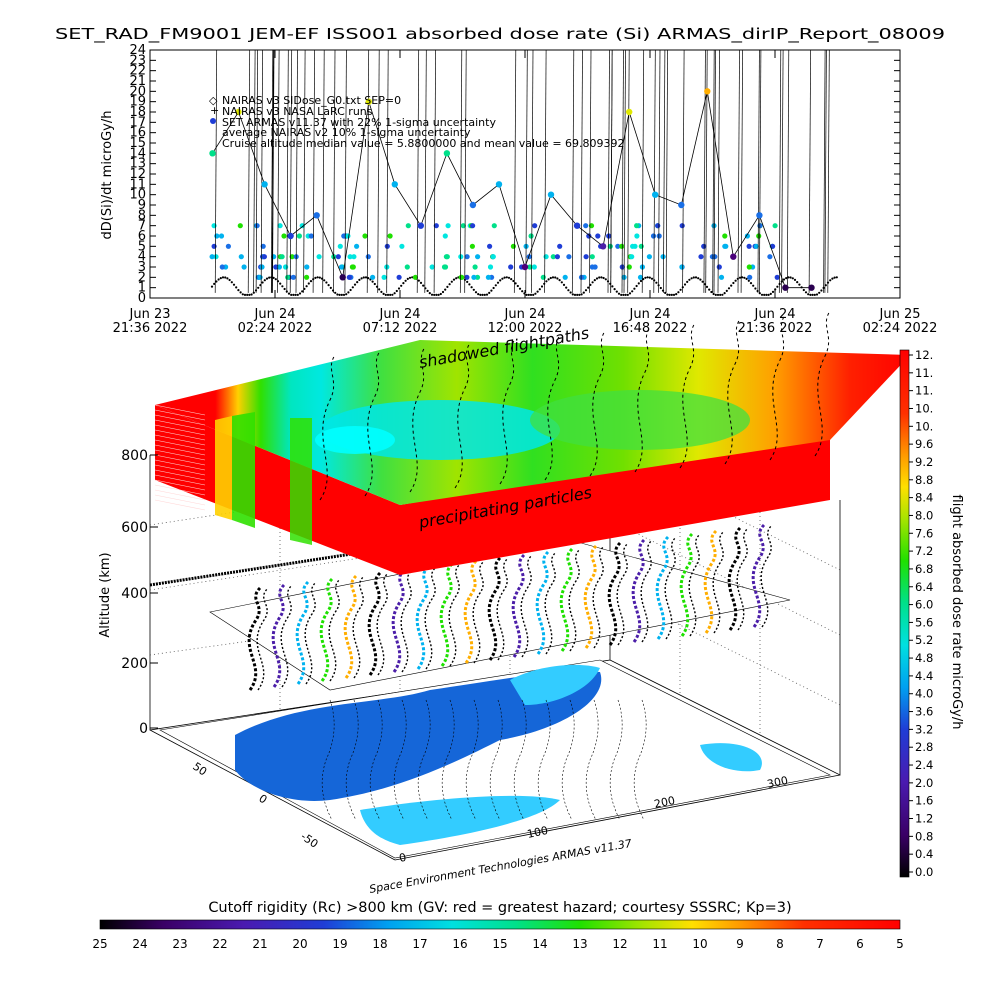 This screenshot has height=1000, width=1000. Describe the element at coordinates (579, 944) in the screenshot. I see `colorbar-bottom-tick-label: 13` at that location.